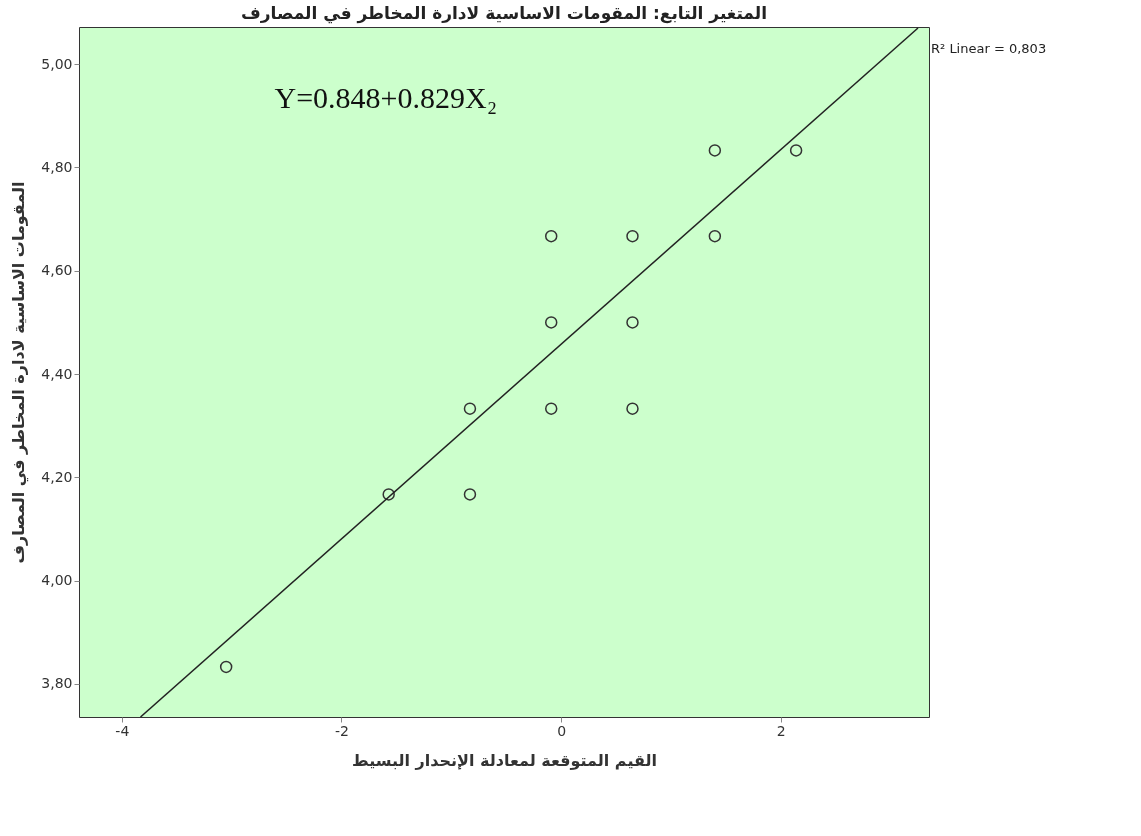 The width and height of the screenshot is (1141, 836). I want to click on chart-title: المتغير التابع: المقومات الاساسية لادارة المخاطر في المصارف, so click(504, 13).